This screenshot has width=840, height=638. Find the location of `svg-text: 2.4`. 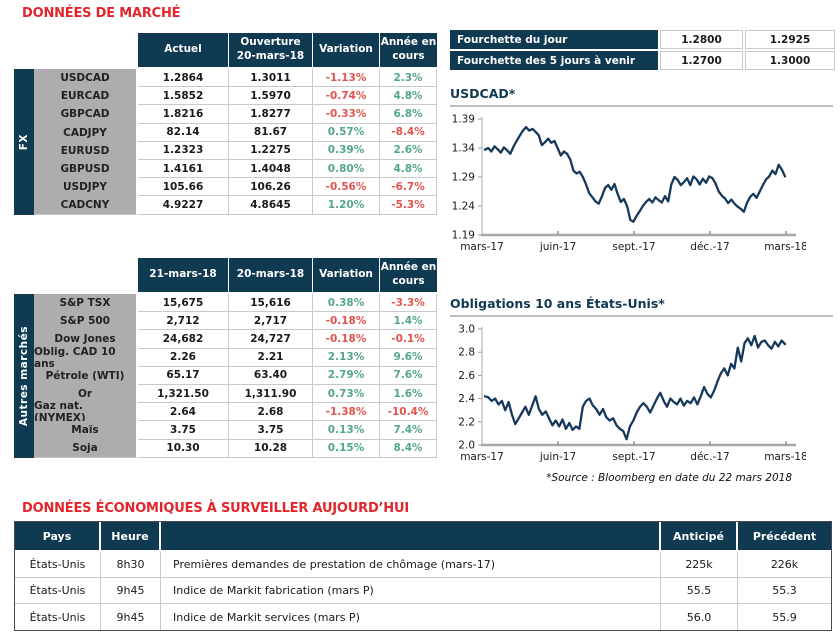

svg-text: 2.4 is located at coordinates (466, 399).